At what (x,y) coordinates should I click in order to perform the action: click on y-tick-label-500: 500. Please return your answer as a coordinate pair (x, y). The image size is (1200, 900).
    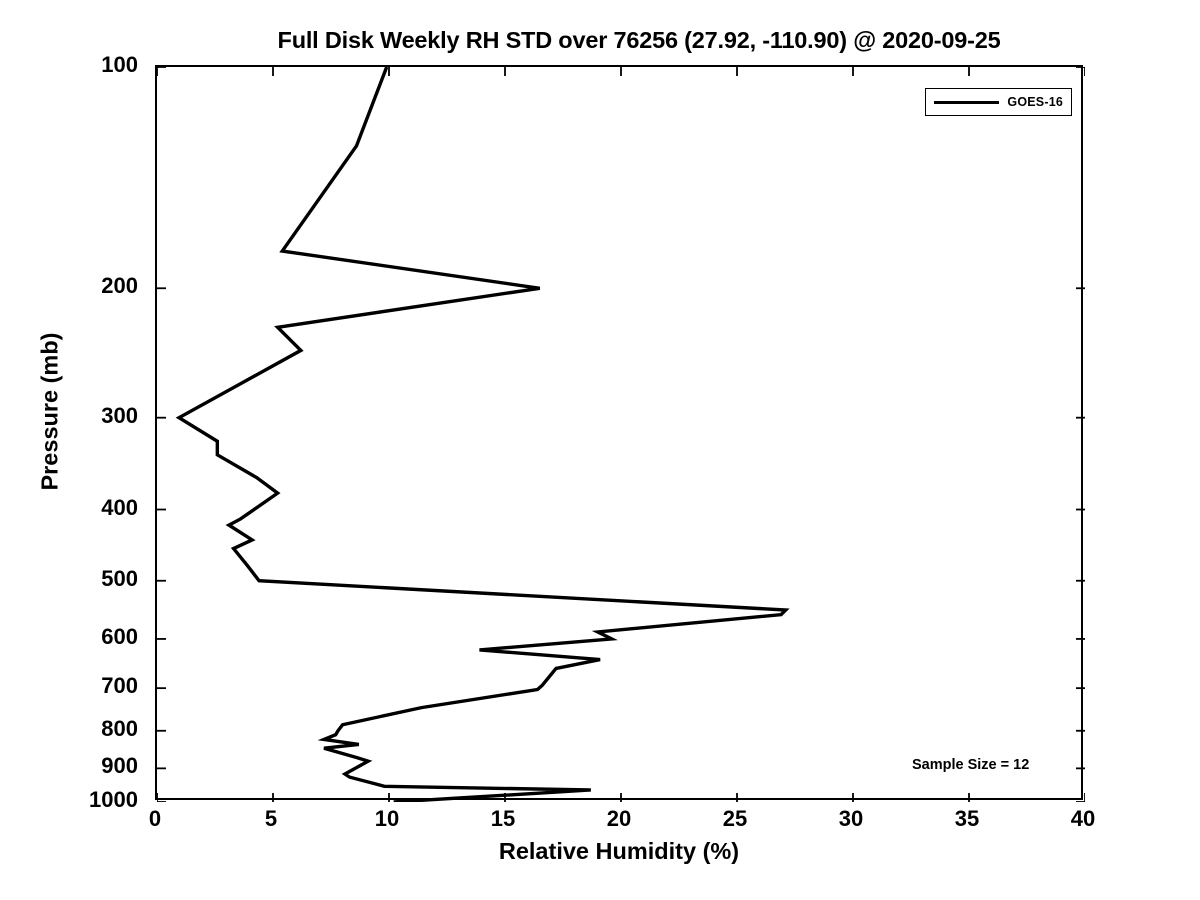
    Looking at the image, I should click on (119, 578).